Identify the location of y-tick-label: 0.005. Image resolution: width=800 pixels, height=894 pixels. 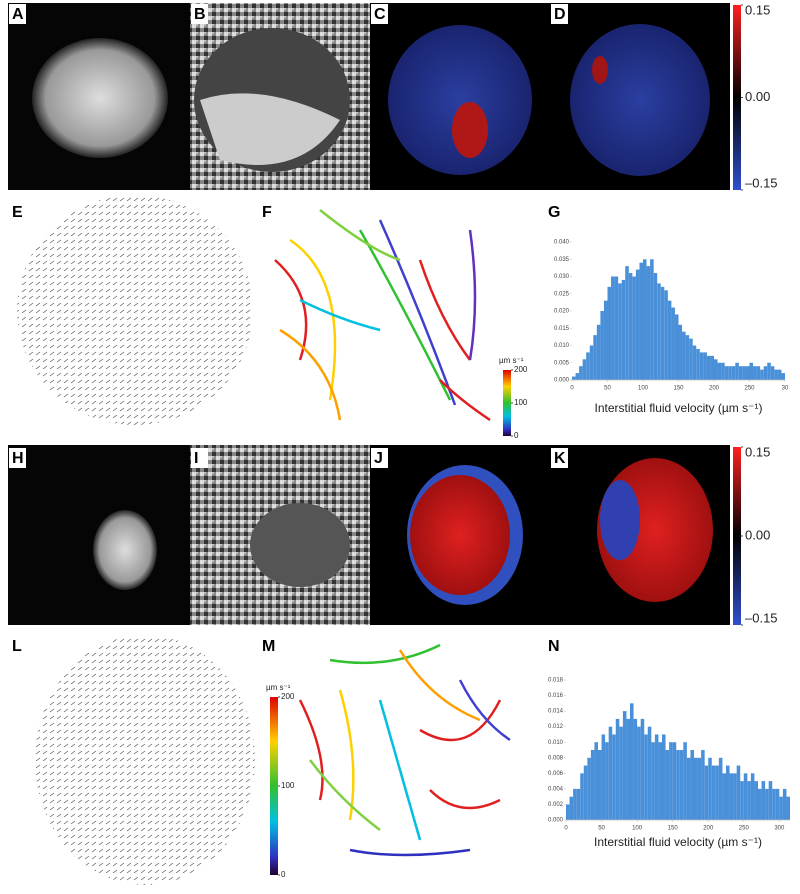
(562, 363).